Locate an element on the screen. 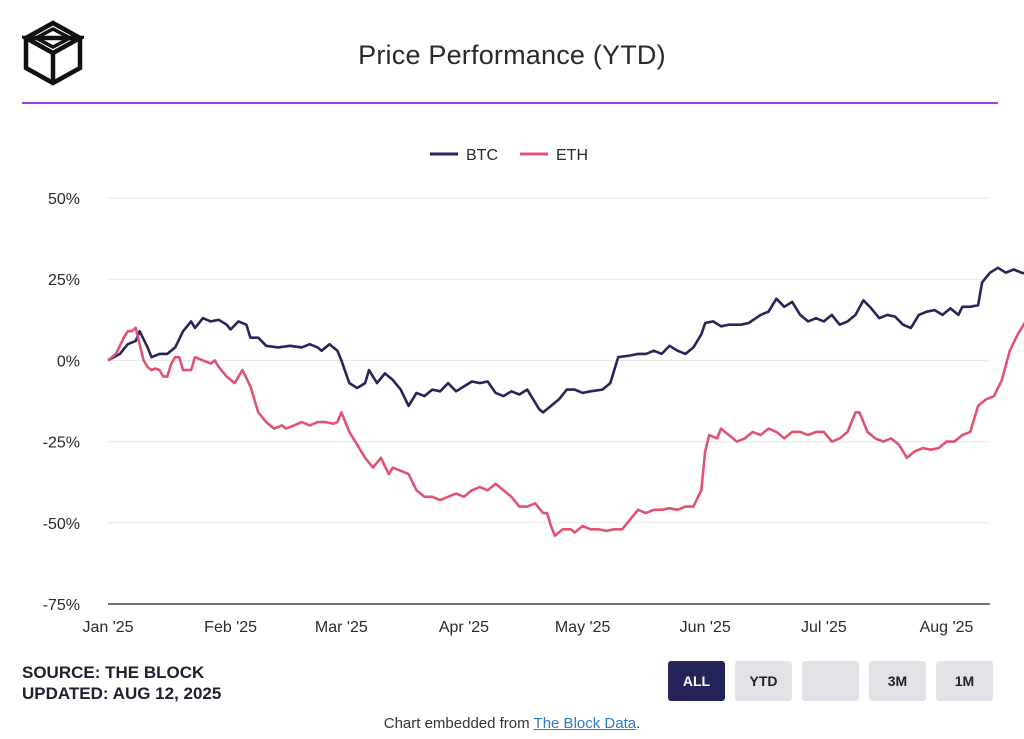 This screenshot has height=739, width=1024. embed-prefix: Chart embedded from is located at coordinates (458, 723).